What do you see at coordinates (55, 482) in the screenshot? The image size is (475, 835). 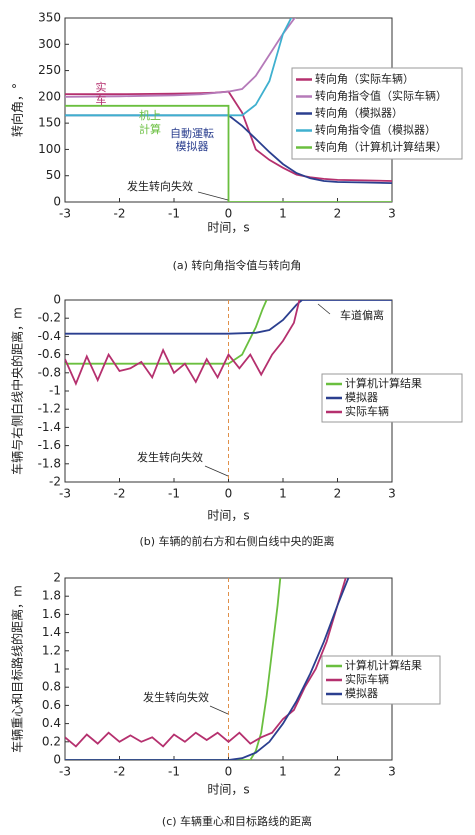 I see `y-tick-label: -2` at bounding box center [55, 482].